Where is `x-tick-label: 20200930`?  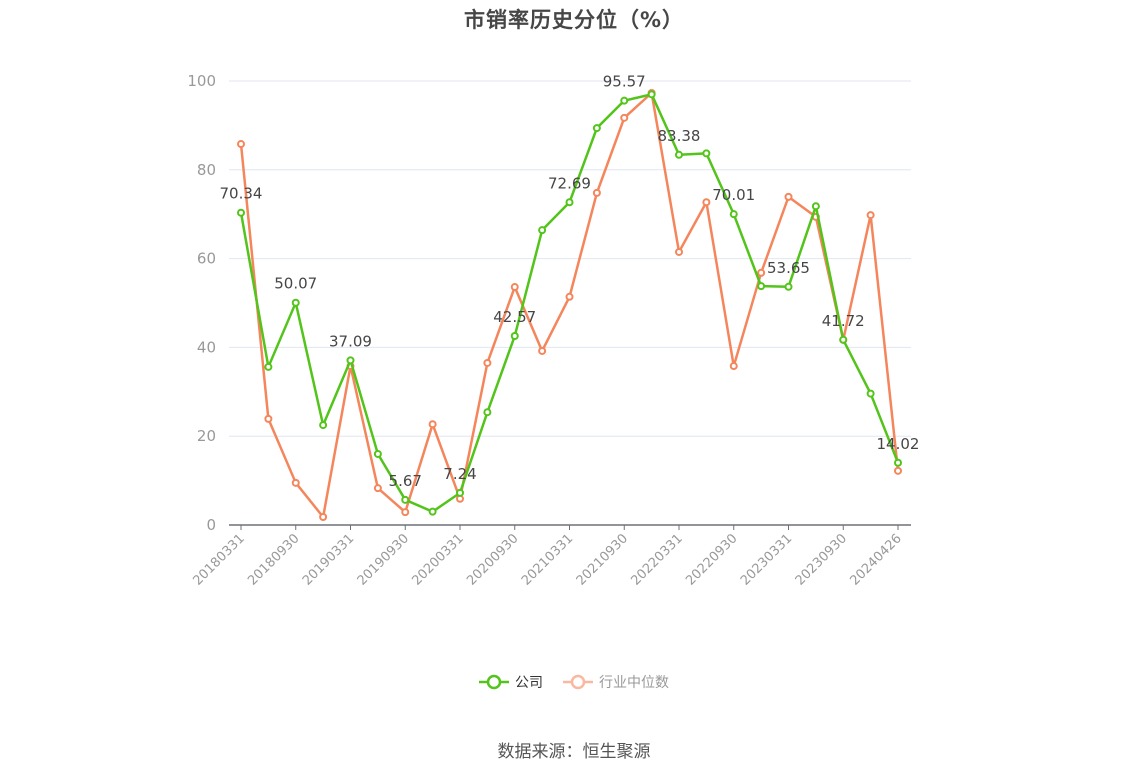
x-tick-label: 20200930 is located at coordinates (492, 559).